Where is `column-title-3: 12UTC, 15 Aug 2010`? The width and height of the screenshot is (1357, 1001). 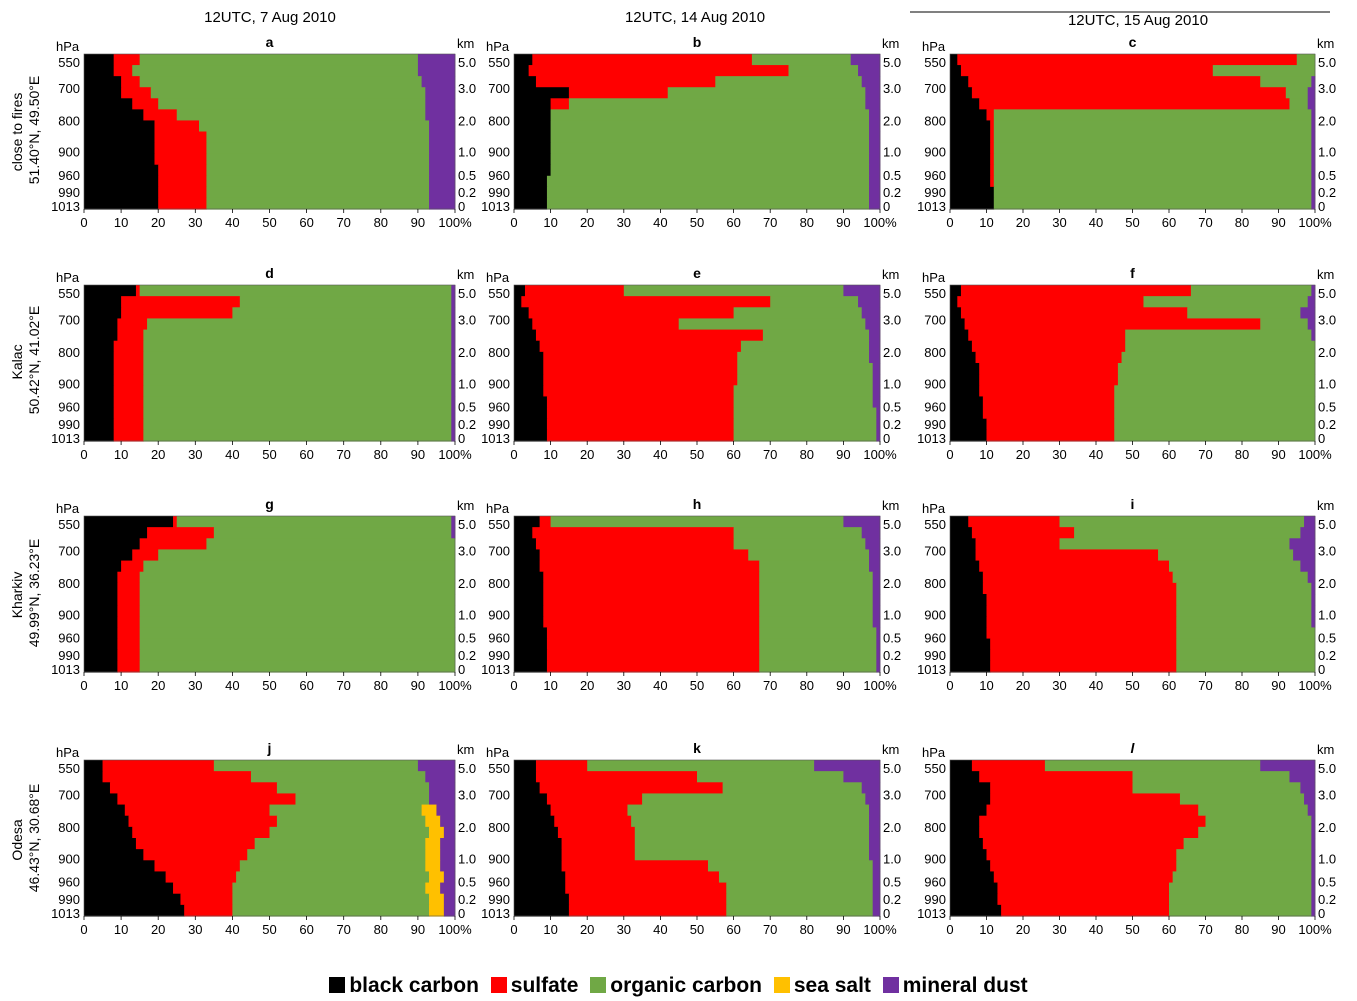 column-title-3: 12UTC, 15 Aug 2010 is located at coordinates (1138, 20).